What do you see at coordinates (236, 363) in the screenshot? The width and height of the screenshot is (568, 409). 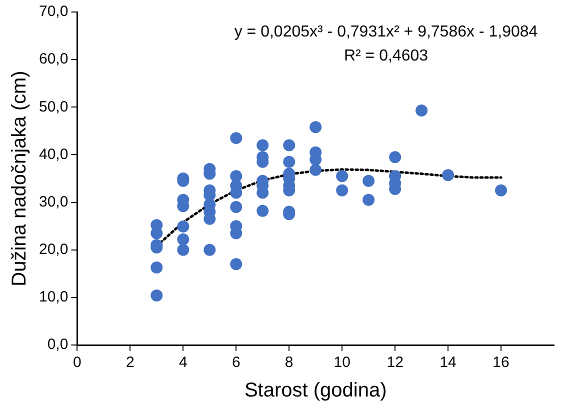 I see `x-tick-label: 6` at bounding box center [236, 363].